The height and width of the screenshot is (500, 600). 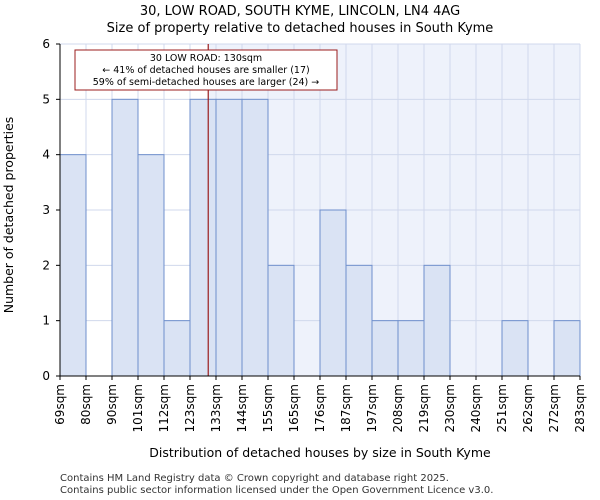 I want to click on bar-112sqm, so click(x=177, y=348).